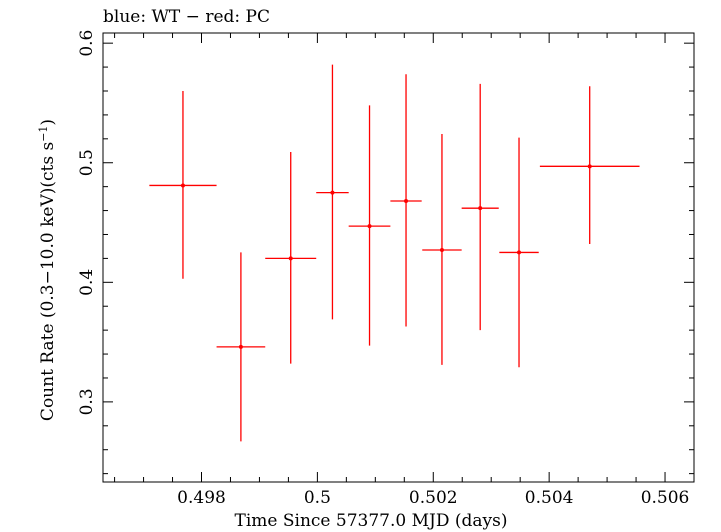  Describe the element at coordinates (87, 162) in the screenshot. I see `y-tick-label: 0.5` at that location.